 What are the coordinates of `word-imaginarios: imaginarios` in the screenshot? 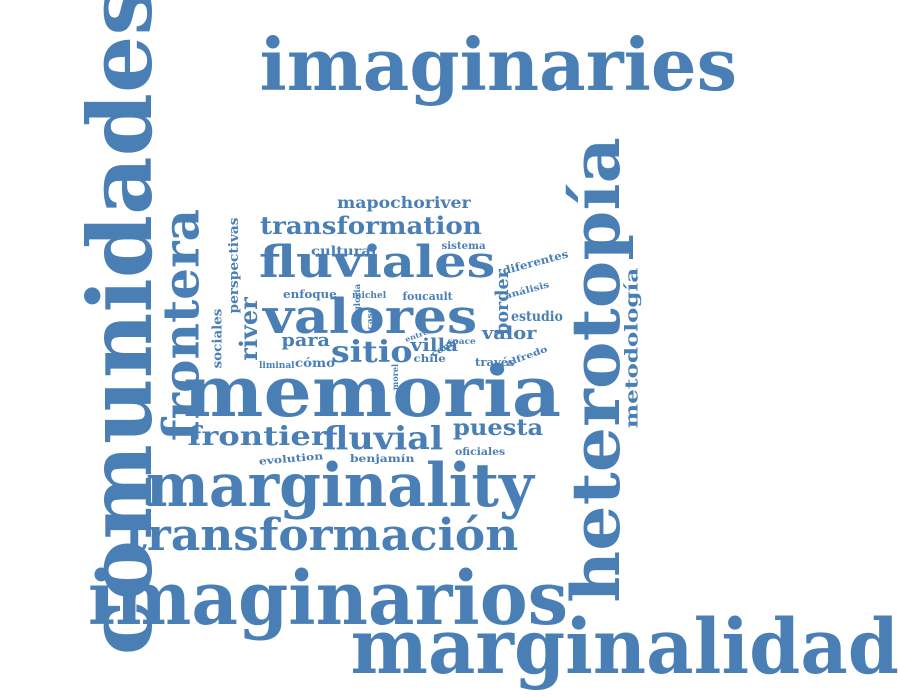 It's located at (328, 599).